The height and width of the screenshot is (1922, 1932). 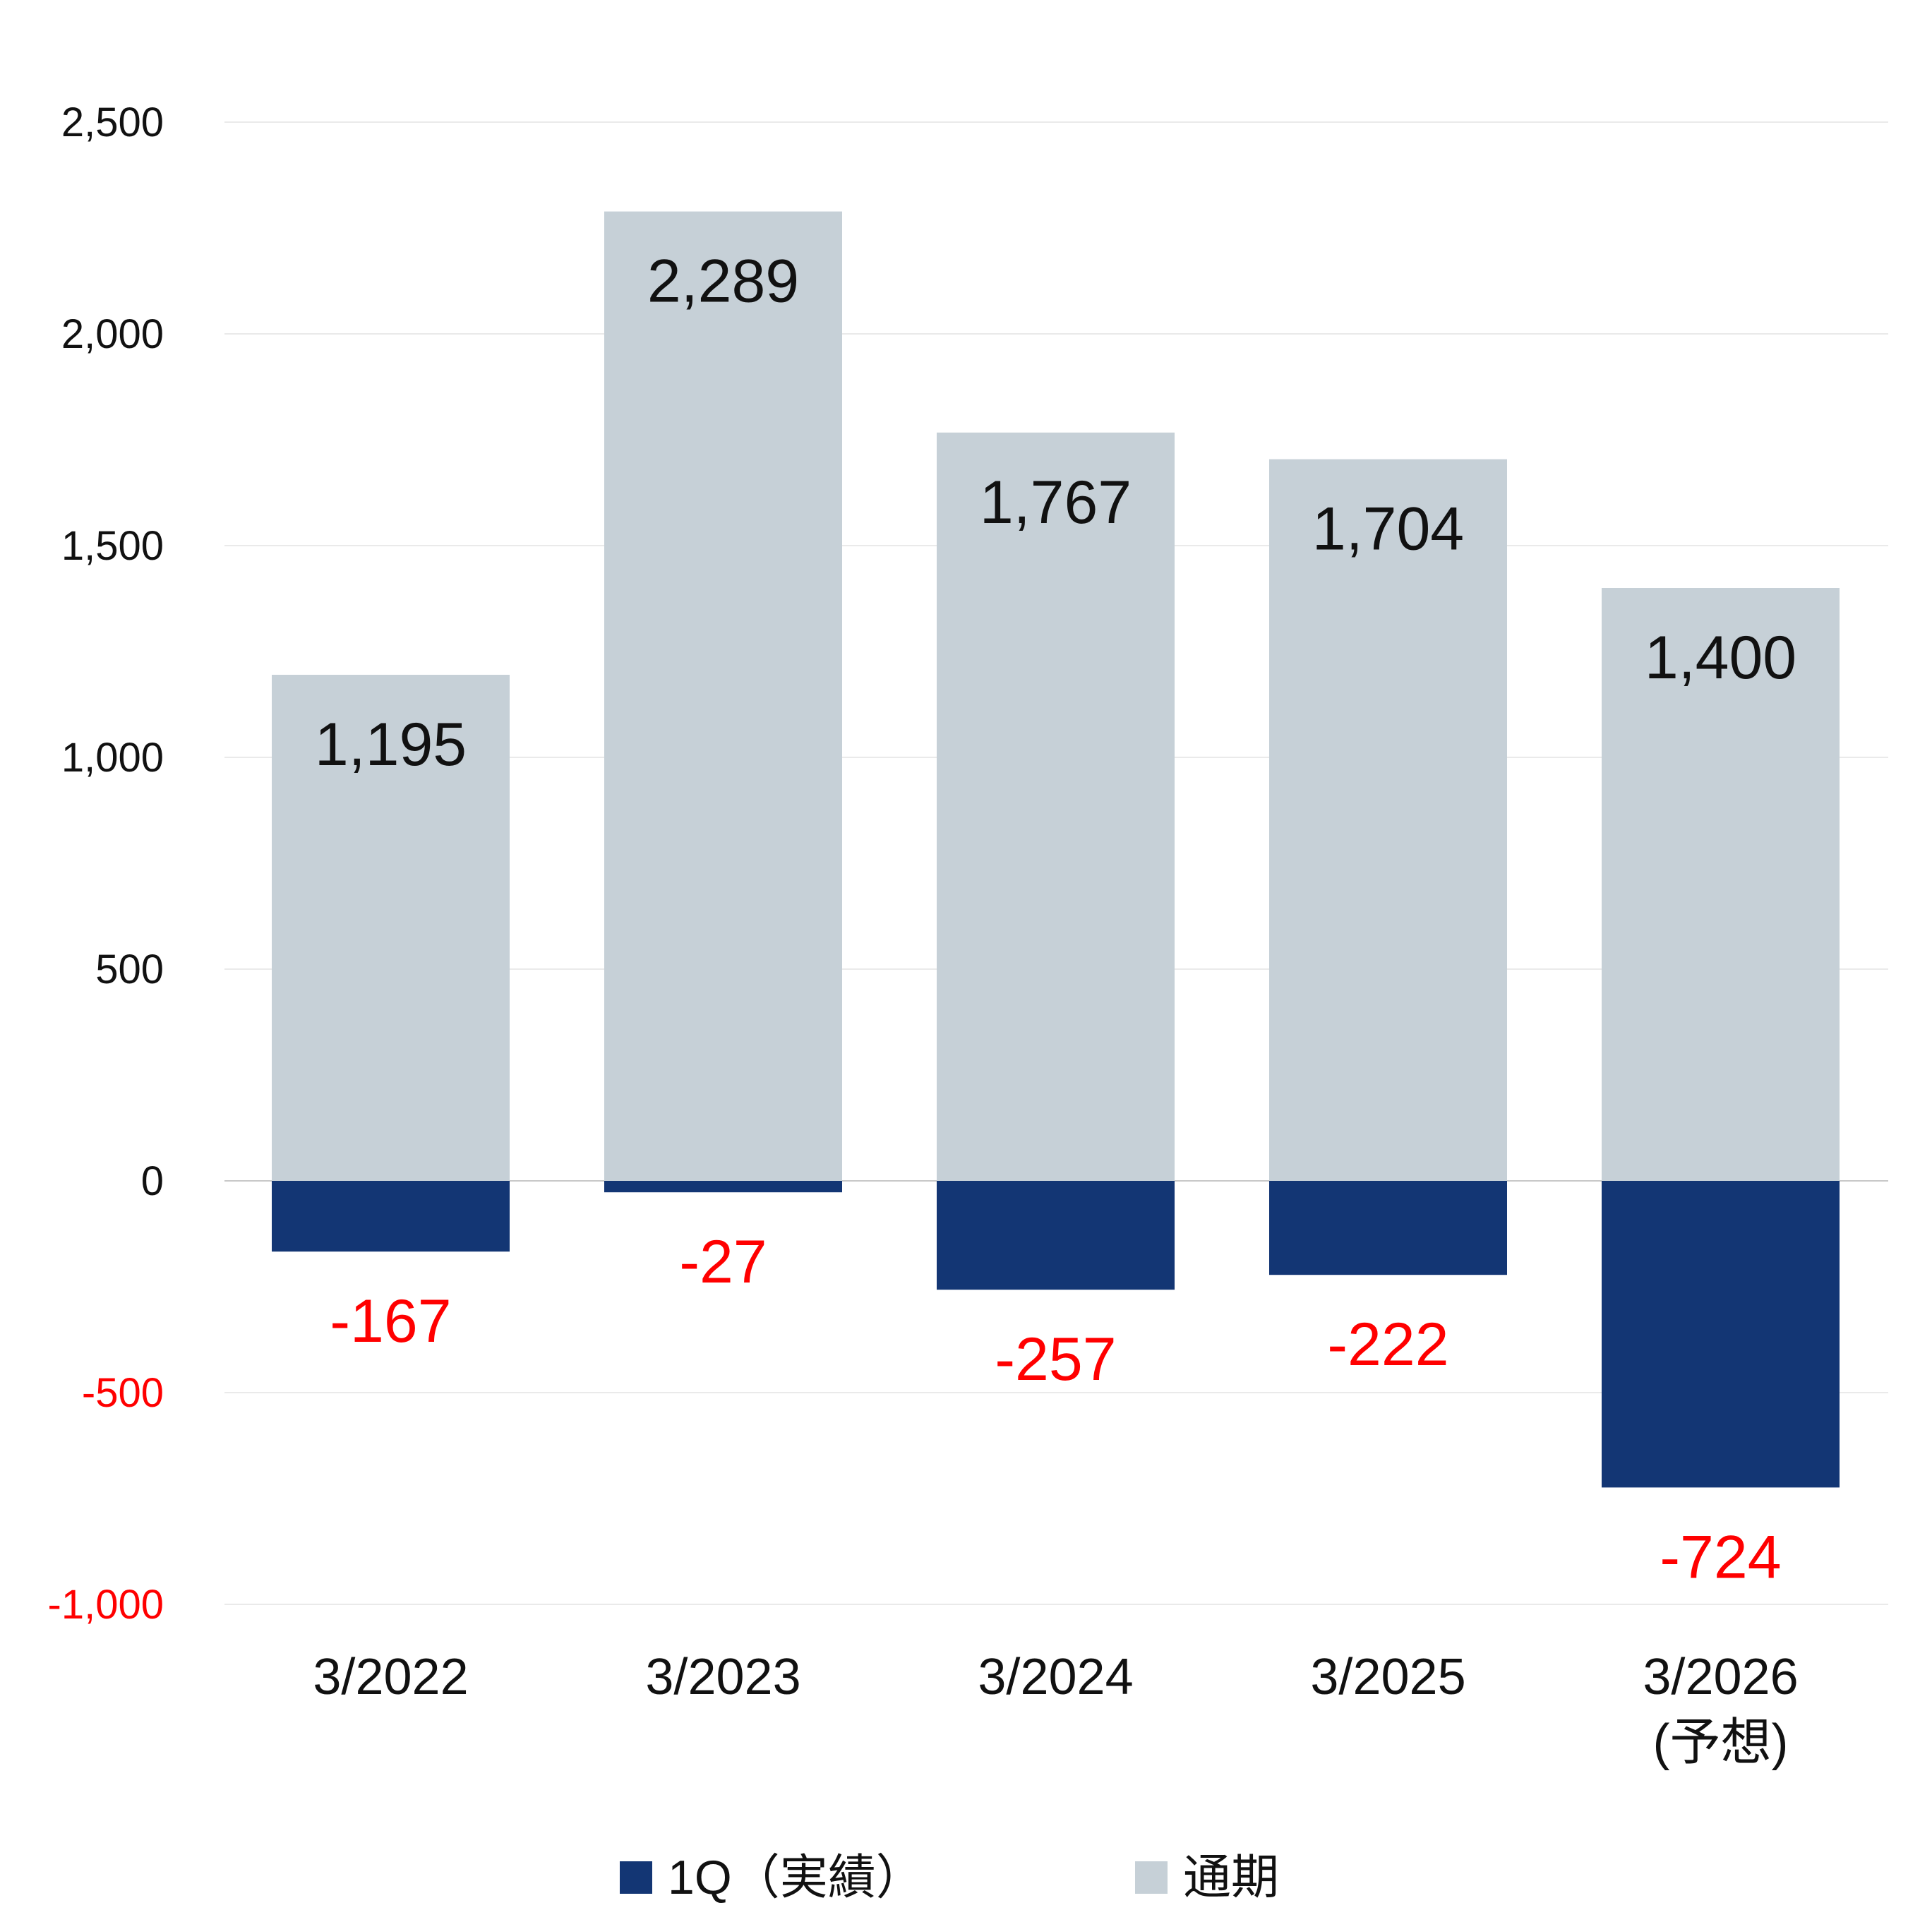 What do you see at coordinates (113, 546) in the screenshot?
I see `y-tick-label: 1,500` at bounding box center [113, 546].